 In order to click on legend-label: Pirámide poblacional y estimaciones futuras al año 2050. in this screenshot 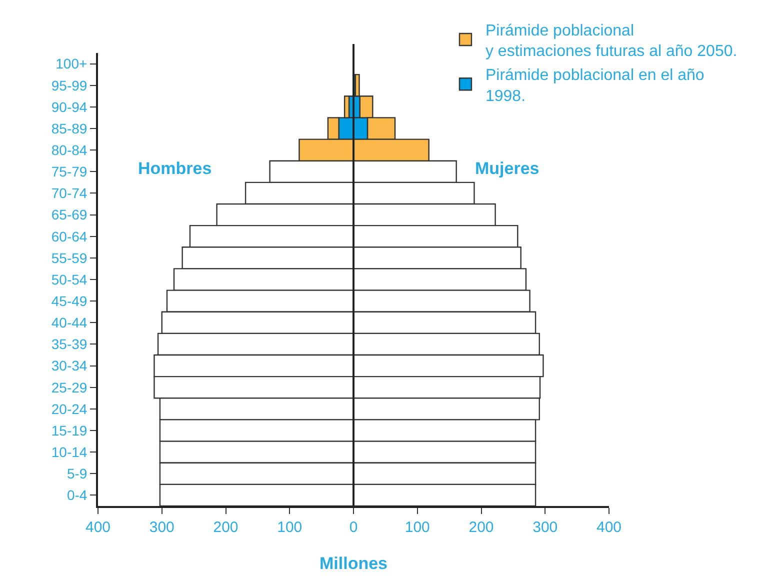, I will do `click(611, 41)`.